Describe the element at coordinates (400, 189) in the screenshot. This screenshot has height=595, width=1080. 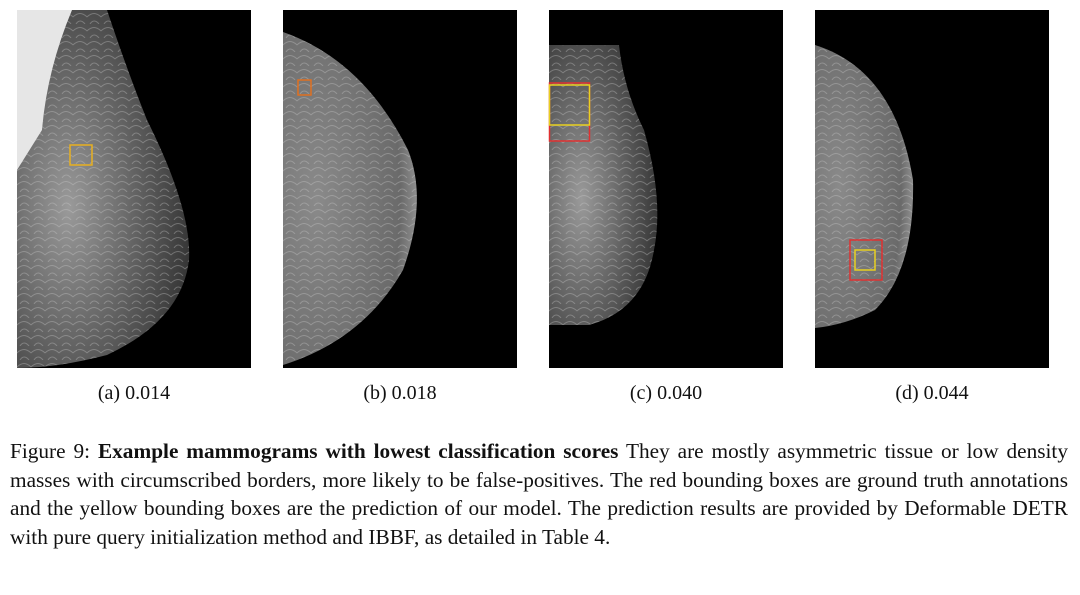
I see `panel-b-image` at that location.